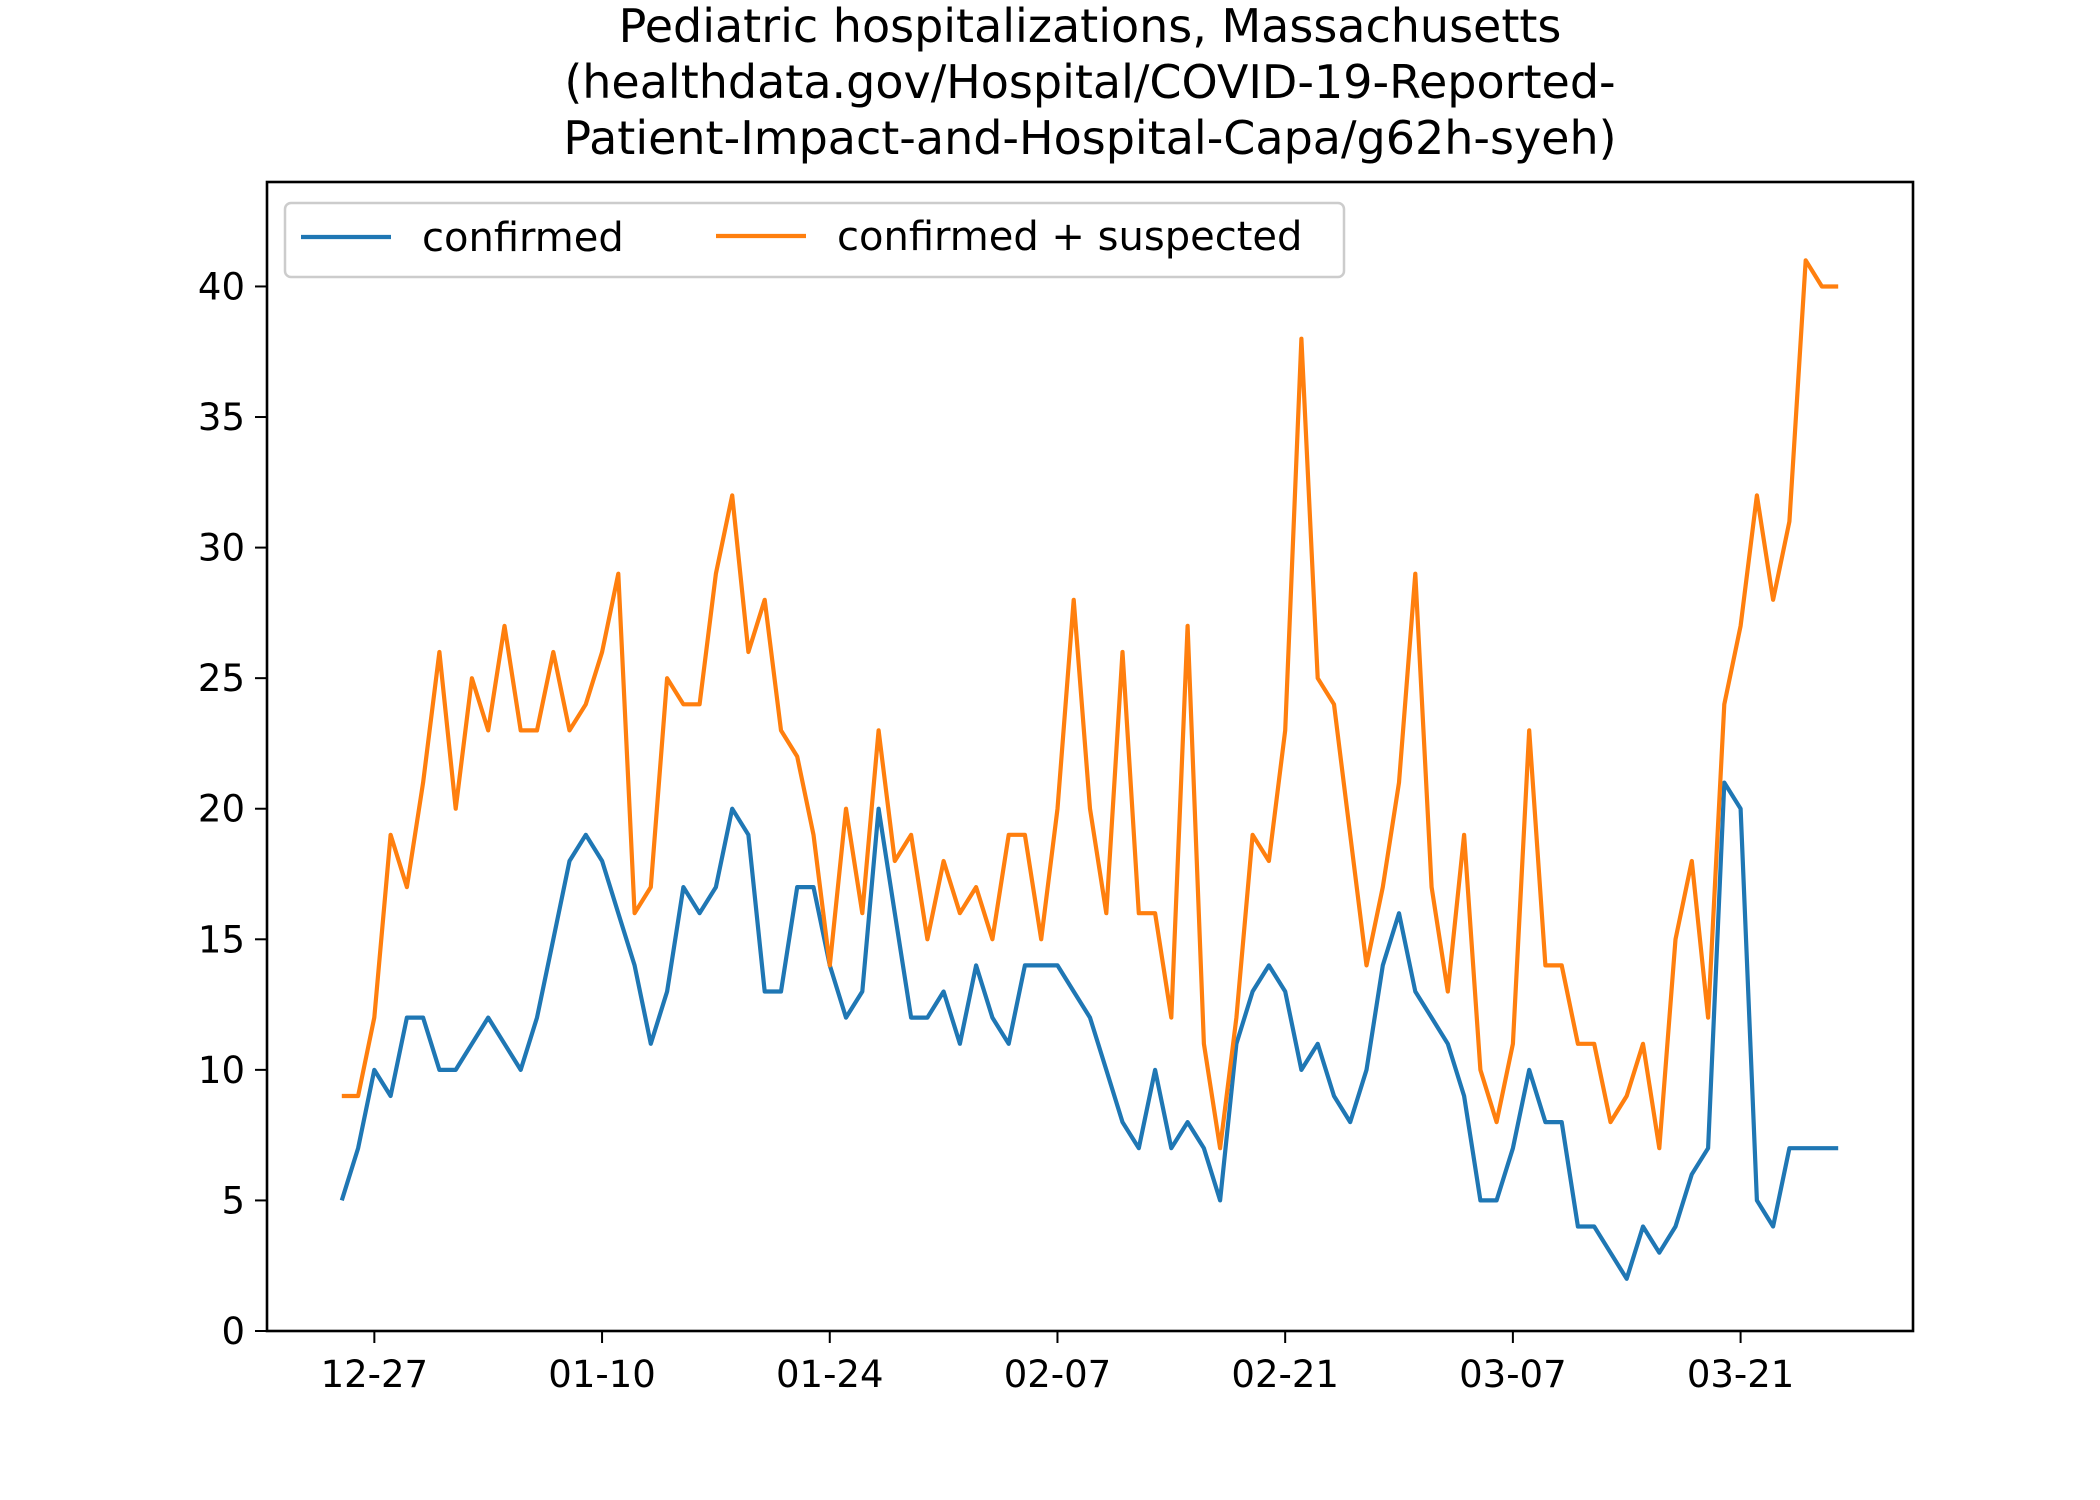 This screenshot has width=2100, height=1500. Describe the element at coordinates (375, 1374) in the screenshot. I see `x-tick-label-12-27: 12-27` at that location.